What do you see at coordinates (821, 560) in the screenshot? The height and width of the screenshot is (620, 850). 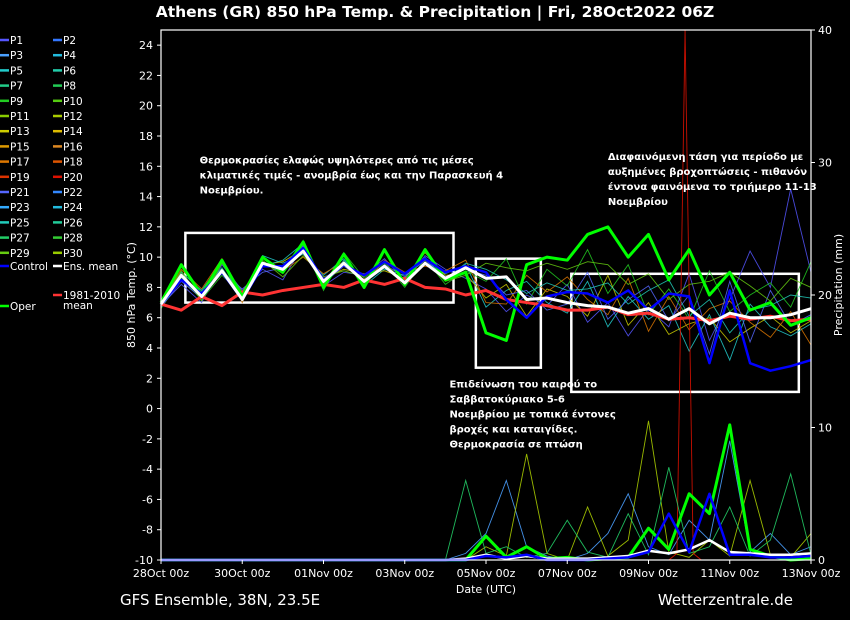 I see `y2-tick-label: 0` at bounding box center [821, 560].